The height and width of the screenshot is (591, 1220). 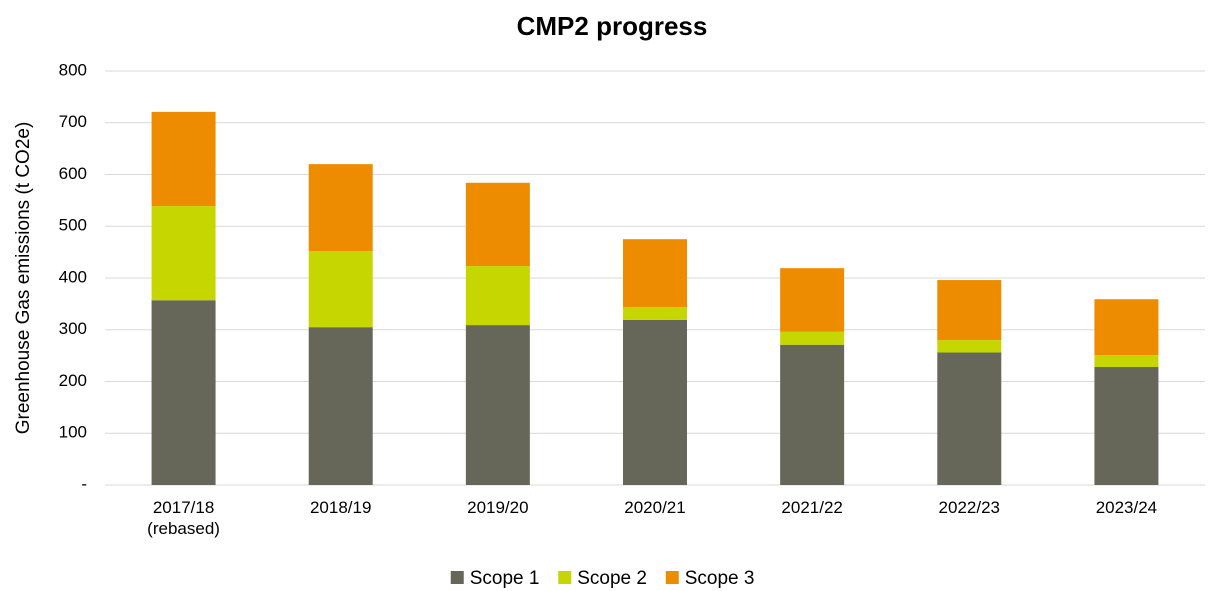 What do you see at coordinates (612, 26) in the screenshot?
I see `chart-title: CMP2 progress` at bounding box center [612, 26].